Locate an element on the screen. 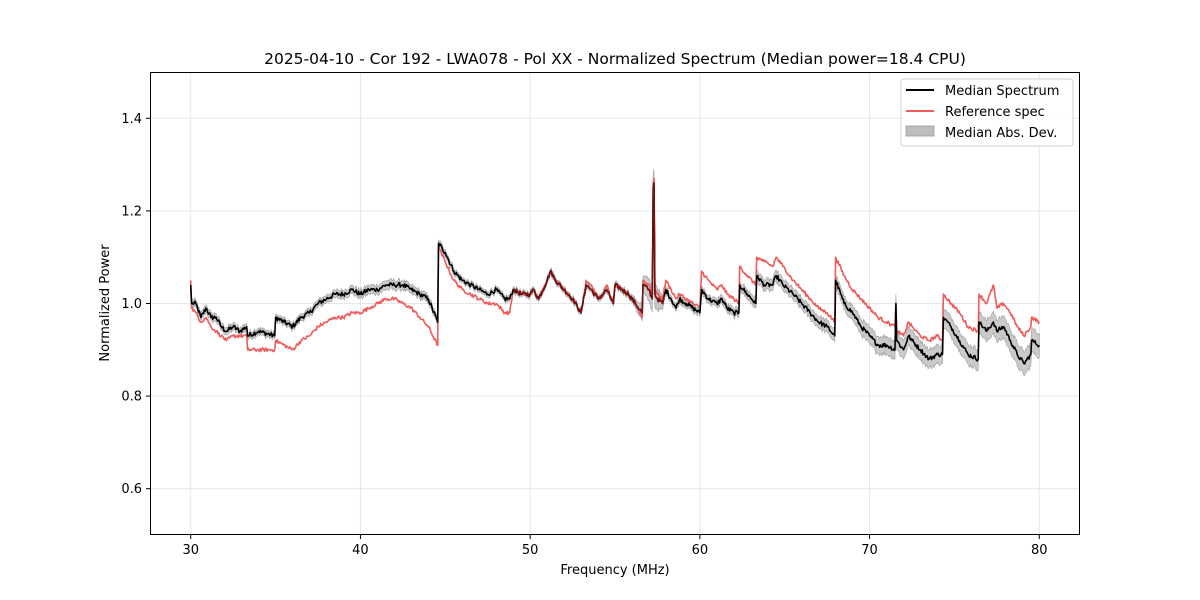  x-tick-label: 60 is located at coordinates (700, 550).